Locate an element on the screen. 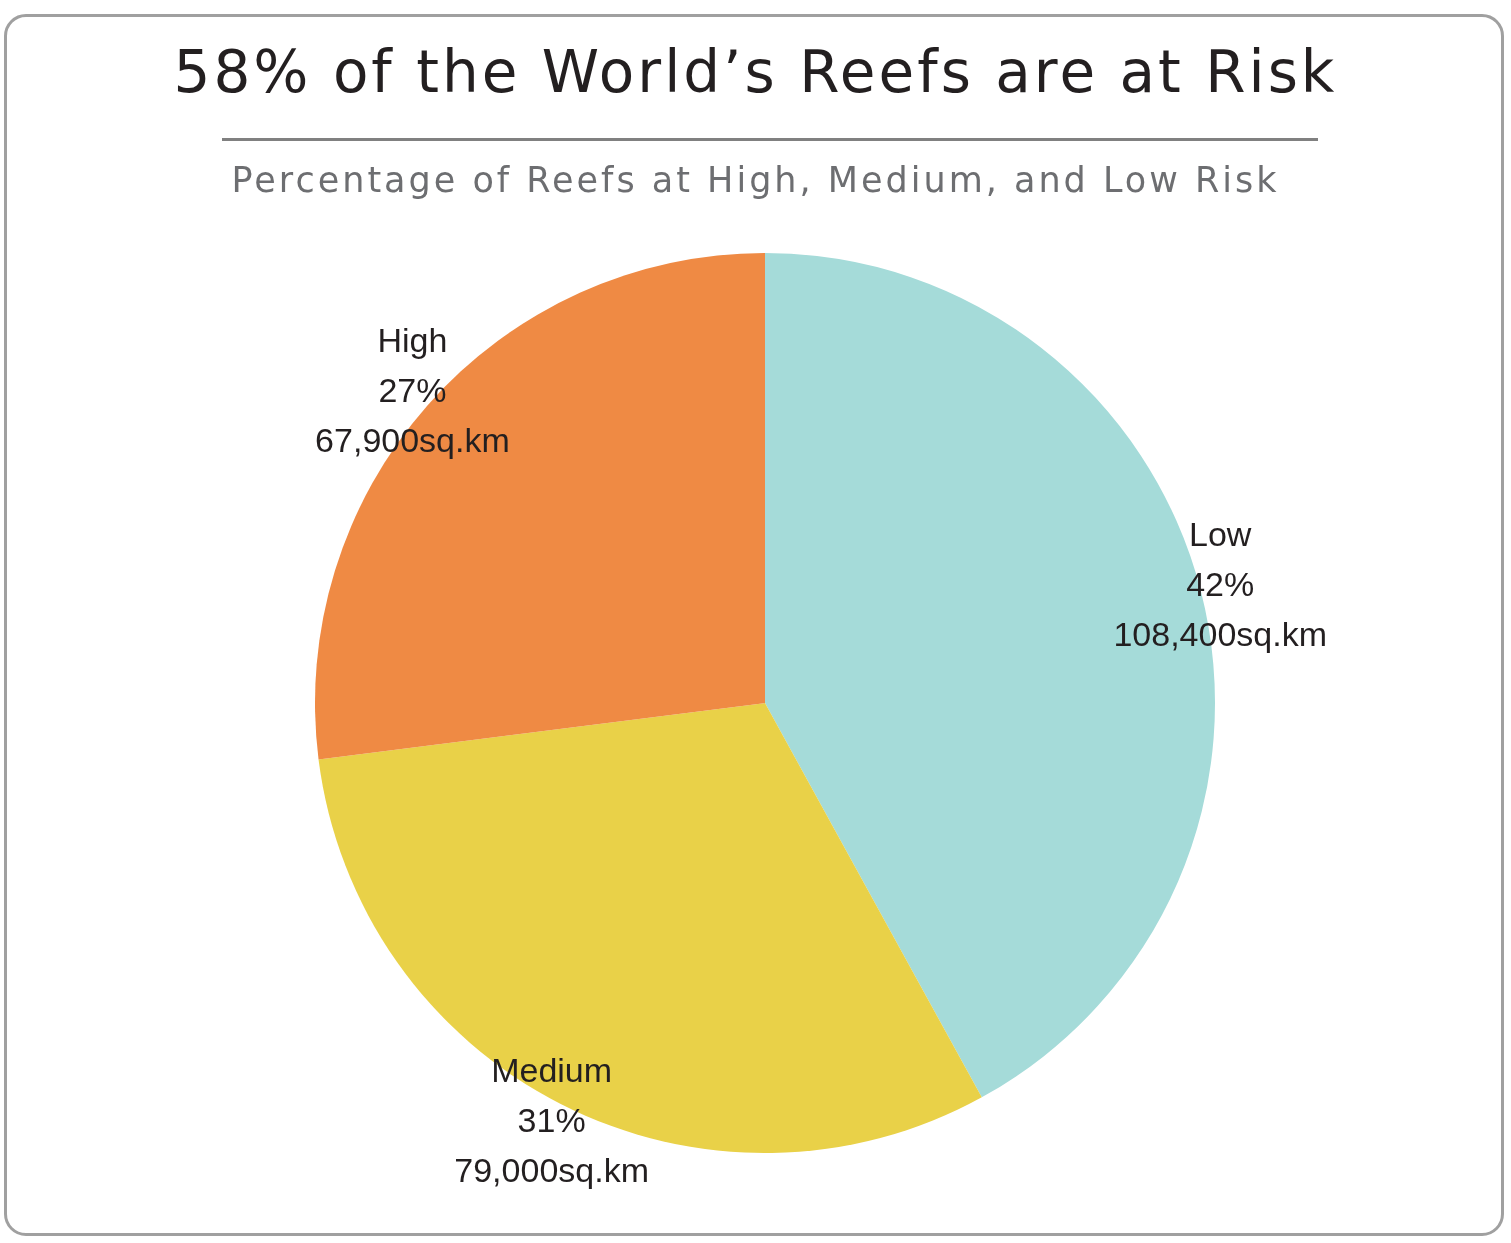  chart-title: 58% of the World’s Reefs are at Risk is located at coordinates (755, 72).